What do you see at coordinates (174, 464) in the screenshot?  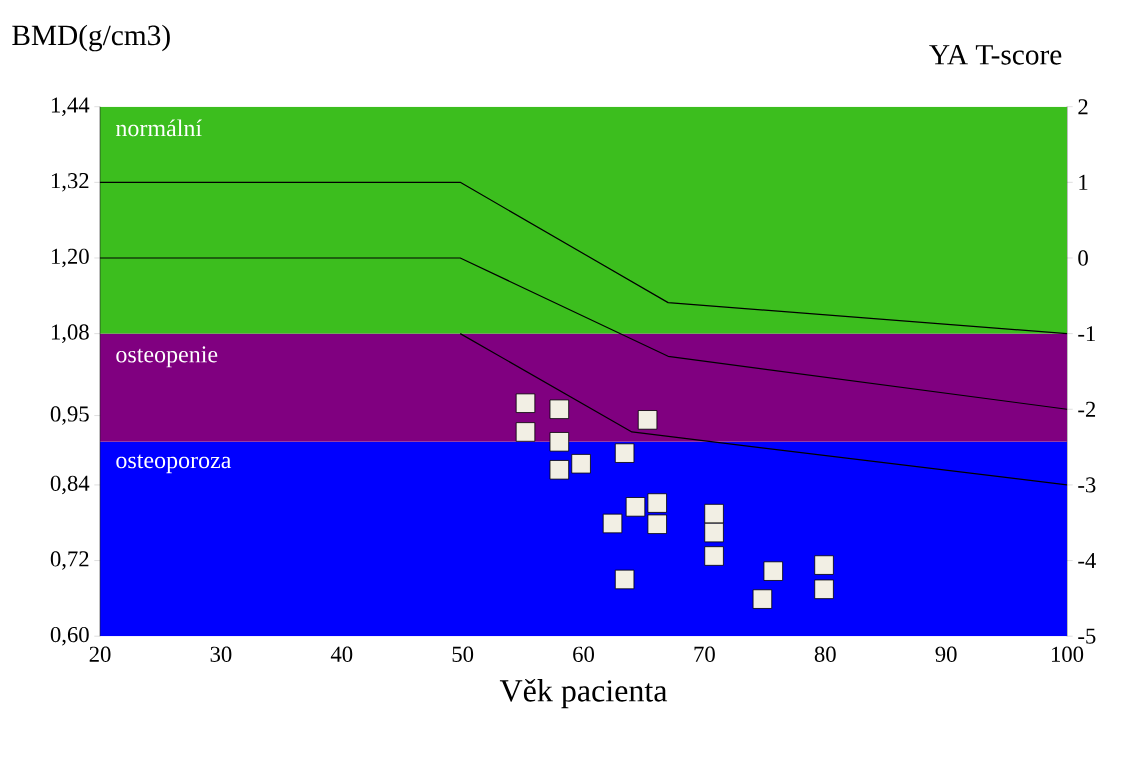 I see `band-label: osteoporoza` at bounding box center [174, 464].